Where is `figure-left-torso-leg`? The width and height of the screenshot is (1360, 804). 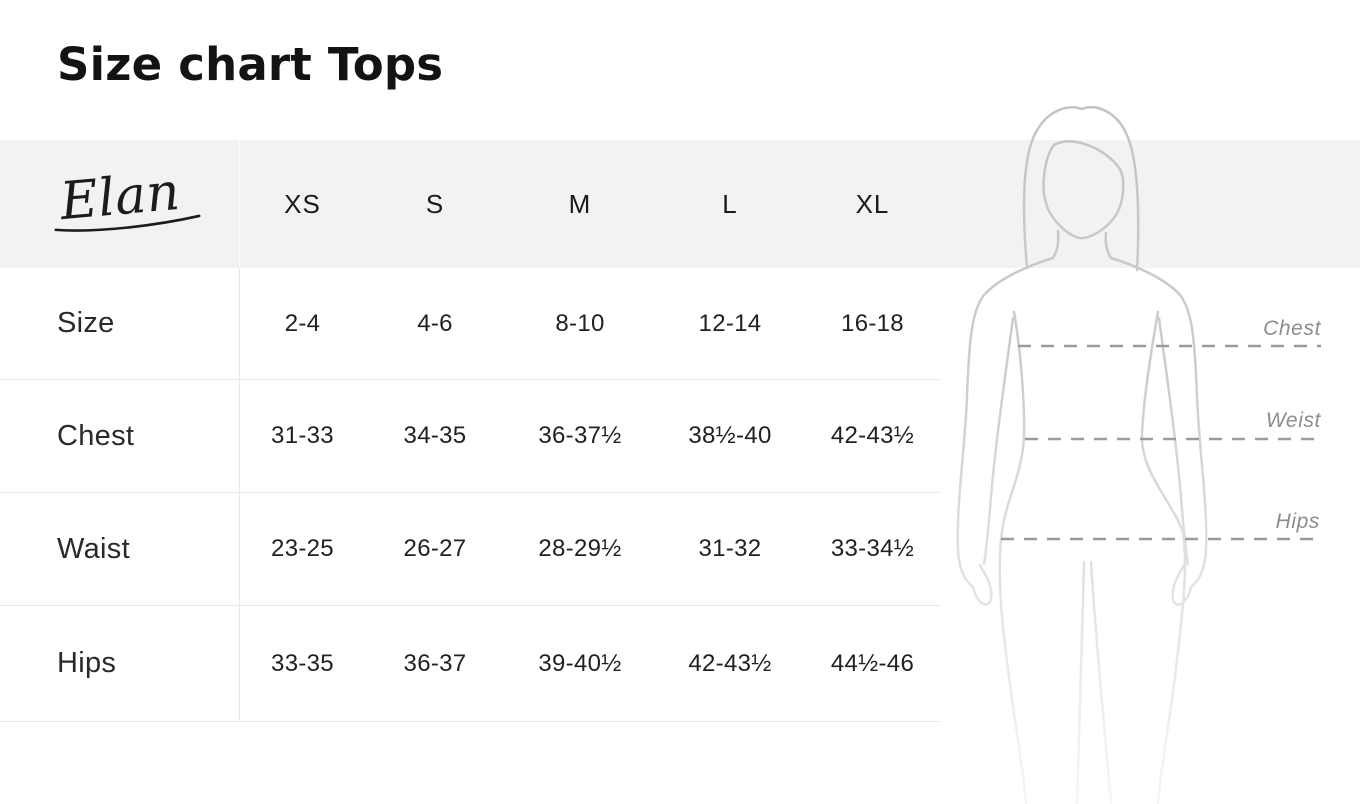
figure-left-torso-leg is located at coordinates (1013, 557).